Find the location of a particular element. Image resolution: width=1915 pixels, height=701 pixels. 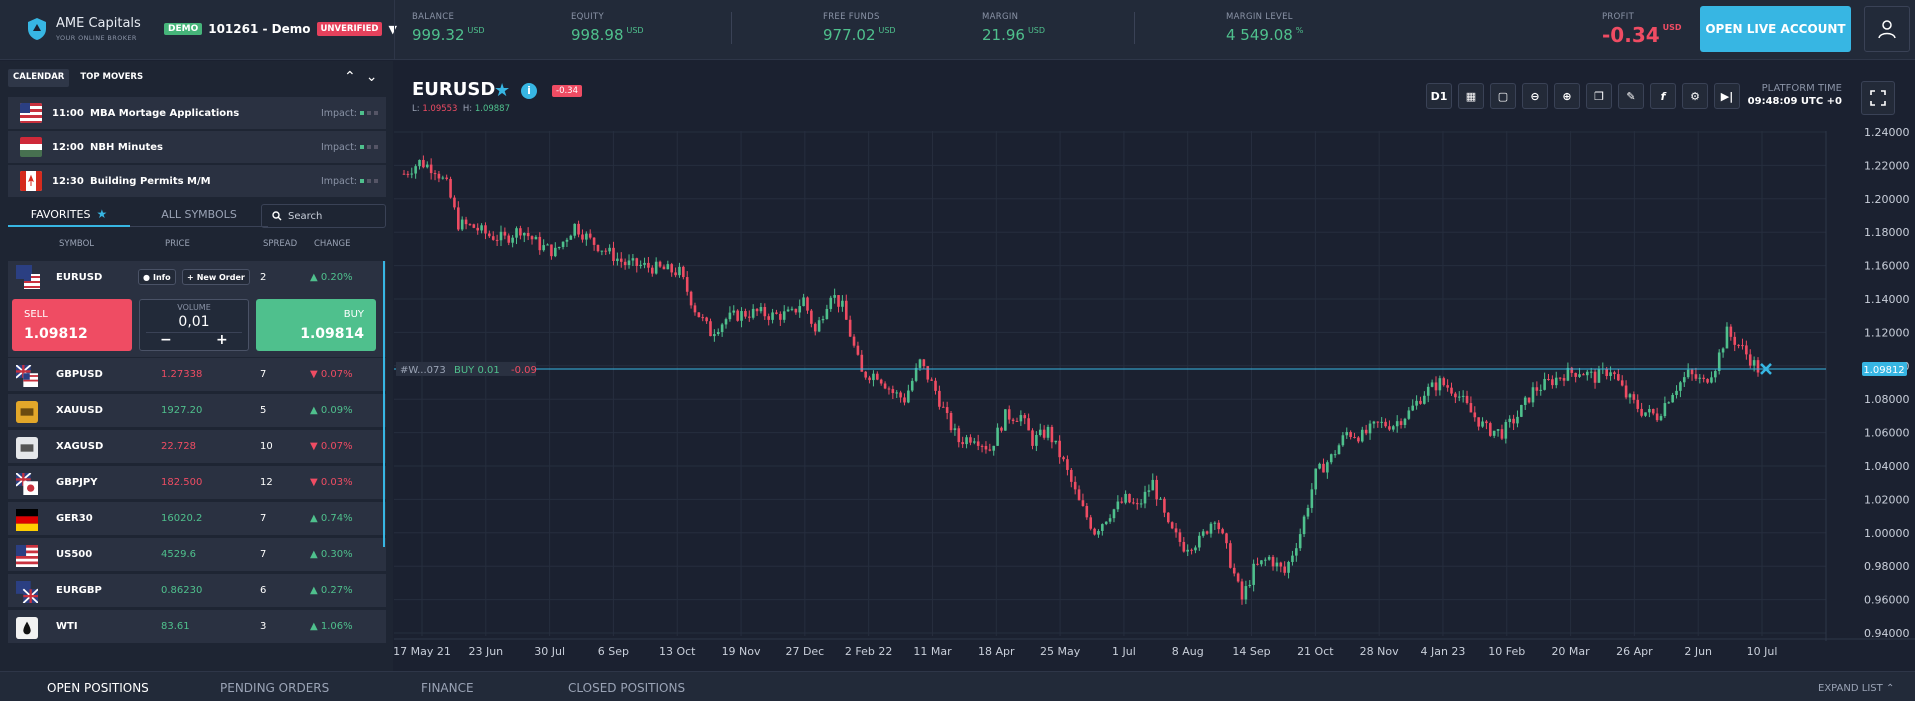

new-order-button: + New Order is located at coordinates (216, 277).